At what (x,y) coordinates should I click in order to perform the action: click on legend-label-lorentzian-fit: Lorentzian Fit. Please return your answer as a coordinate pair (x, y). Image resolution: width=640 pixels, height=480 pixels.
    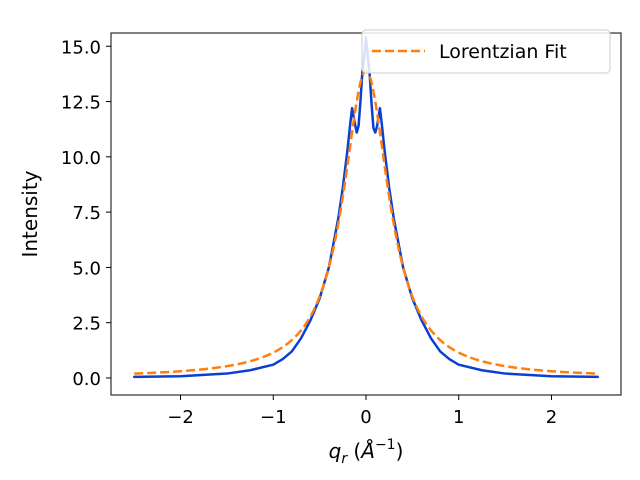
    Looking at the image, I should click on (503, 52).